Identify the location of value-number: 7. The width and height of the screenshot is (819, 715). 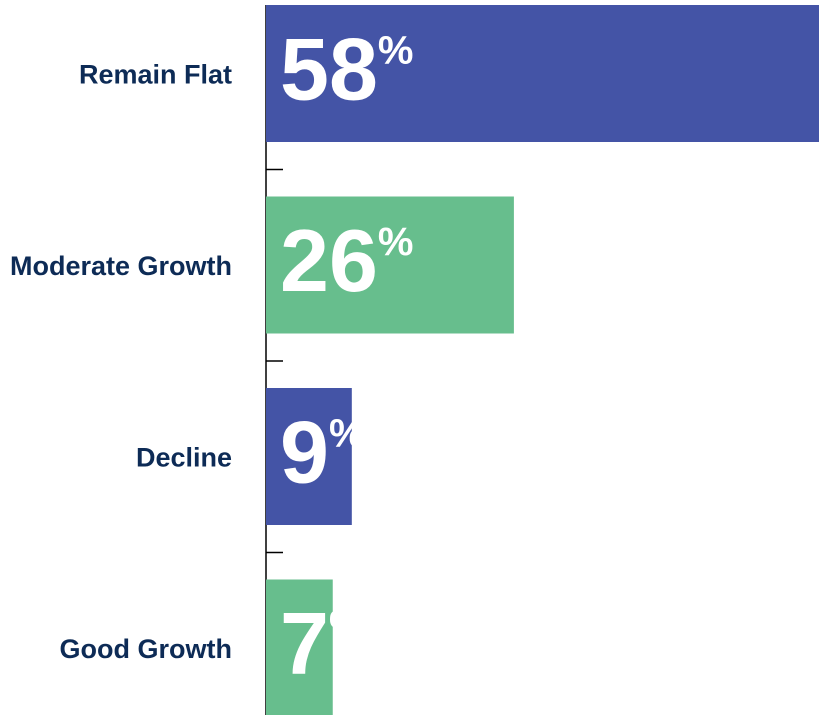
(304, 643).